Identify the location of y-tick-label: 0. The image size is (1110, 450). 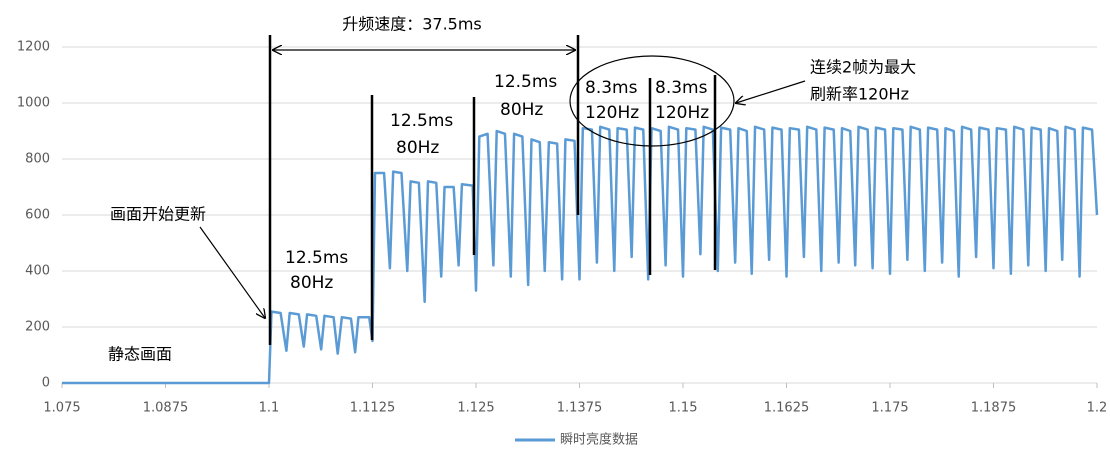
(46, 383).